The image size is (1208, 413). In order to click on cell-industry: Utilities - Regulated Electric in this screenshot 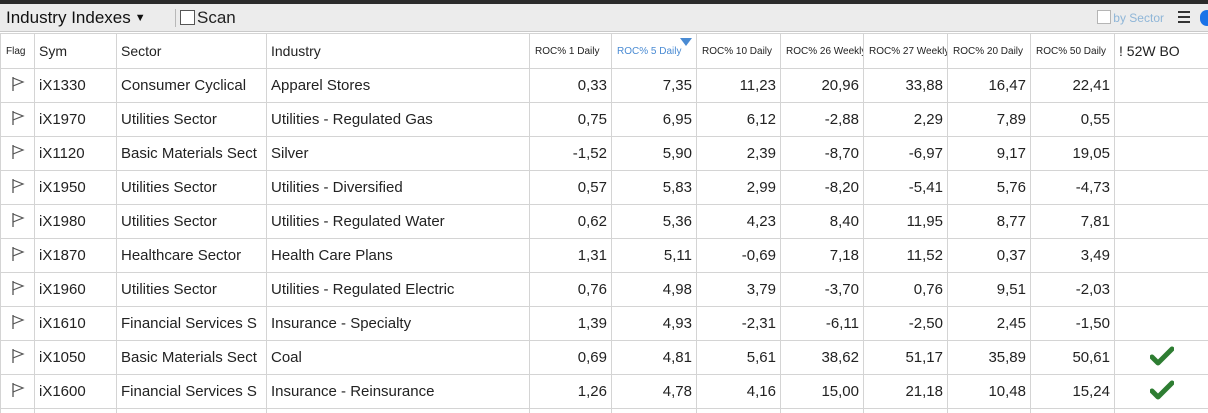, I will do `click(398, 290)`.